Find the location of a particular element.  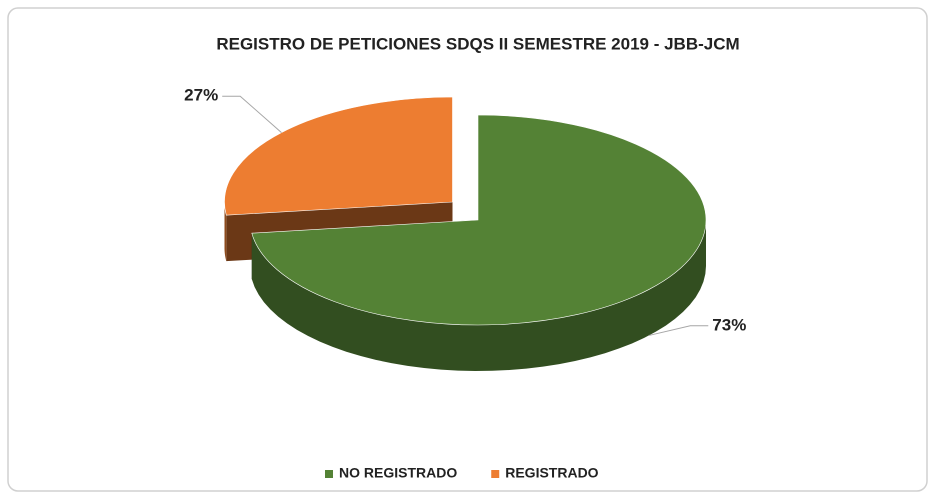

legend-label: REGISTRADO is located at coordinates (551, 473).